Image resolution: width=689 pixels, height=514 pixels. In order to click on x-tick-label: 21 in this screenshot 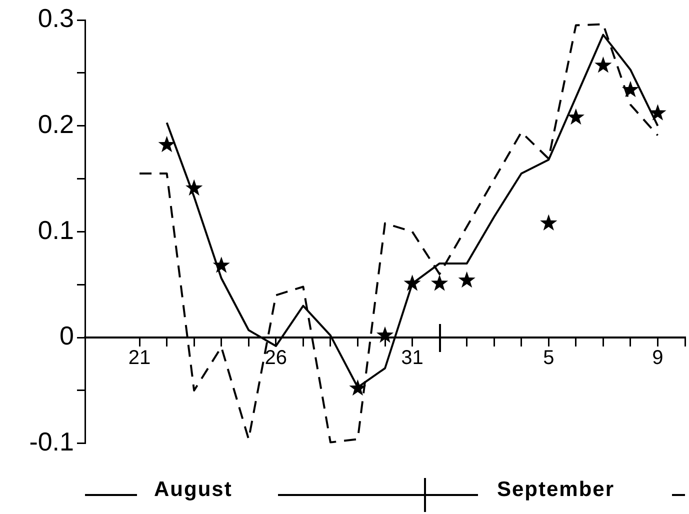, I will do `click(139, 358)`.